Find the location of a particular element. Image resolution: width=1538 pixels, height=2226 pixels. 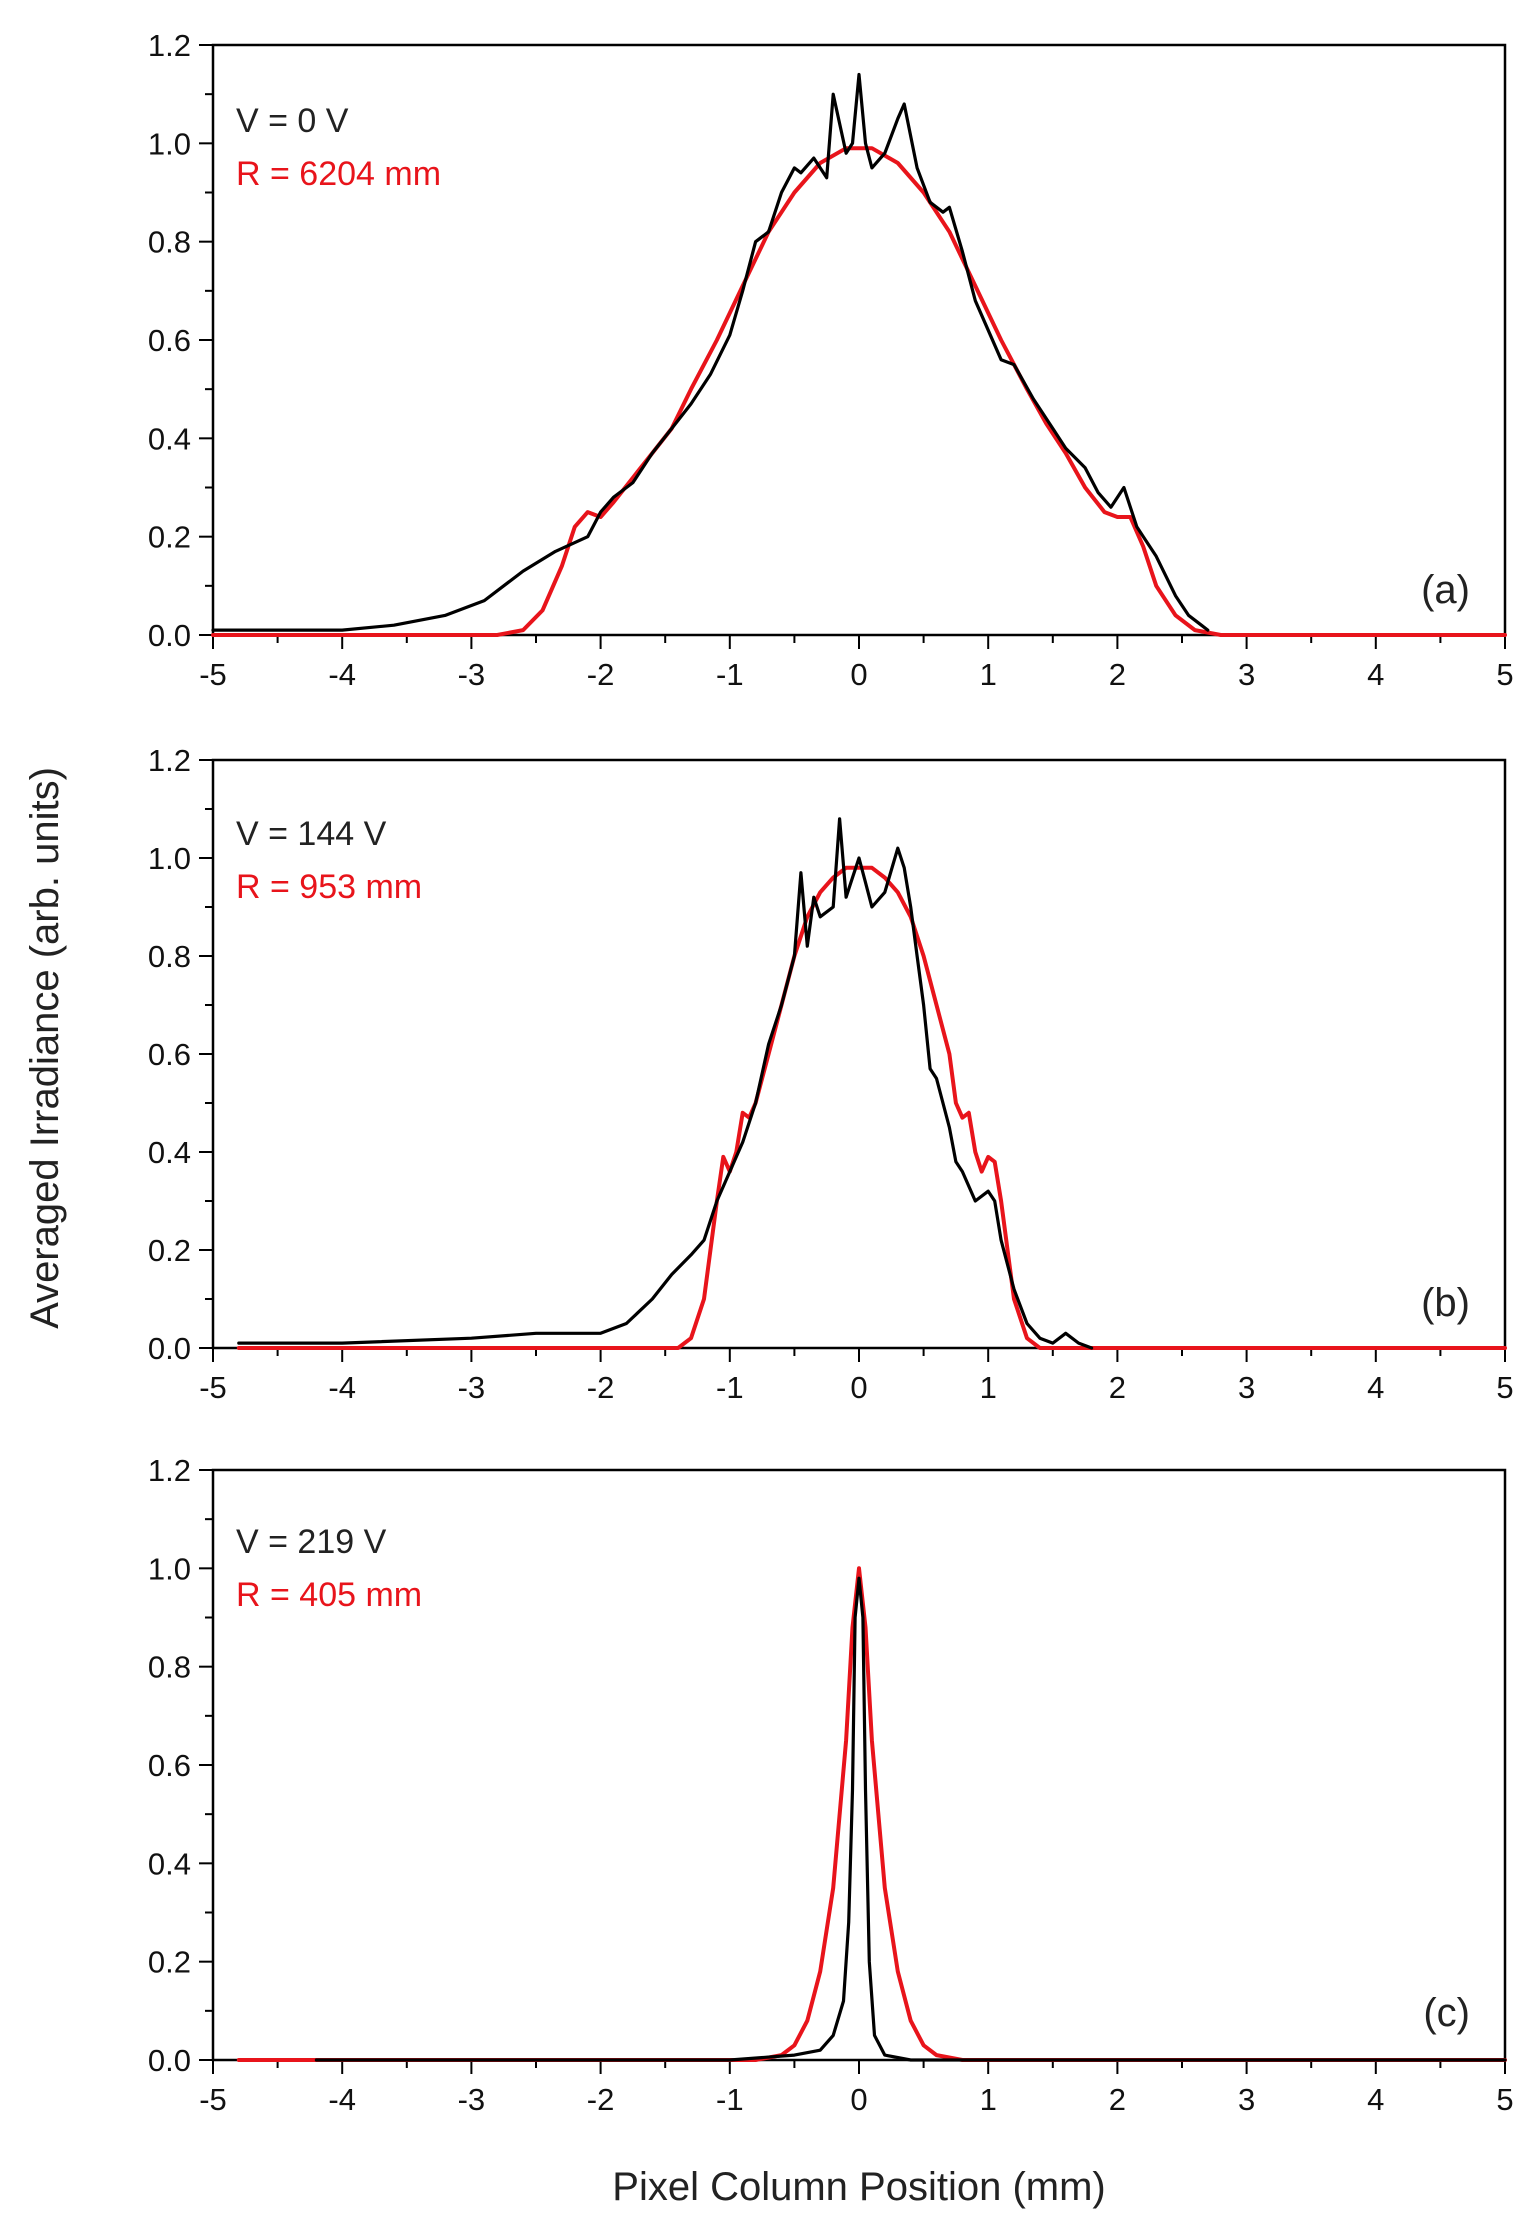

x-tick-label-b: -1 is located at coordinates (730, 1387).